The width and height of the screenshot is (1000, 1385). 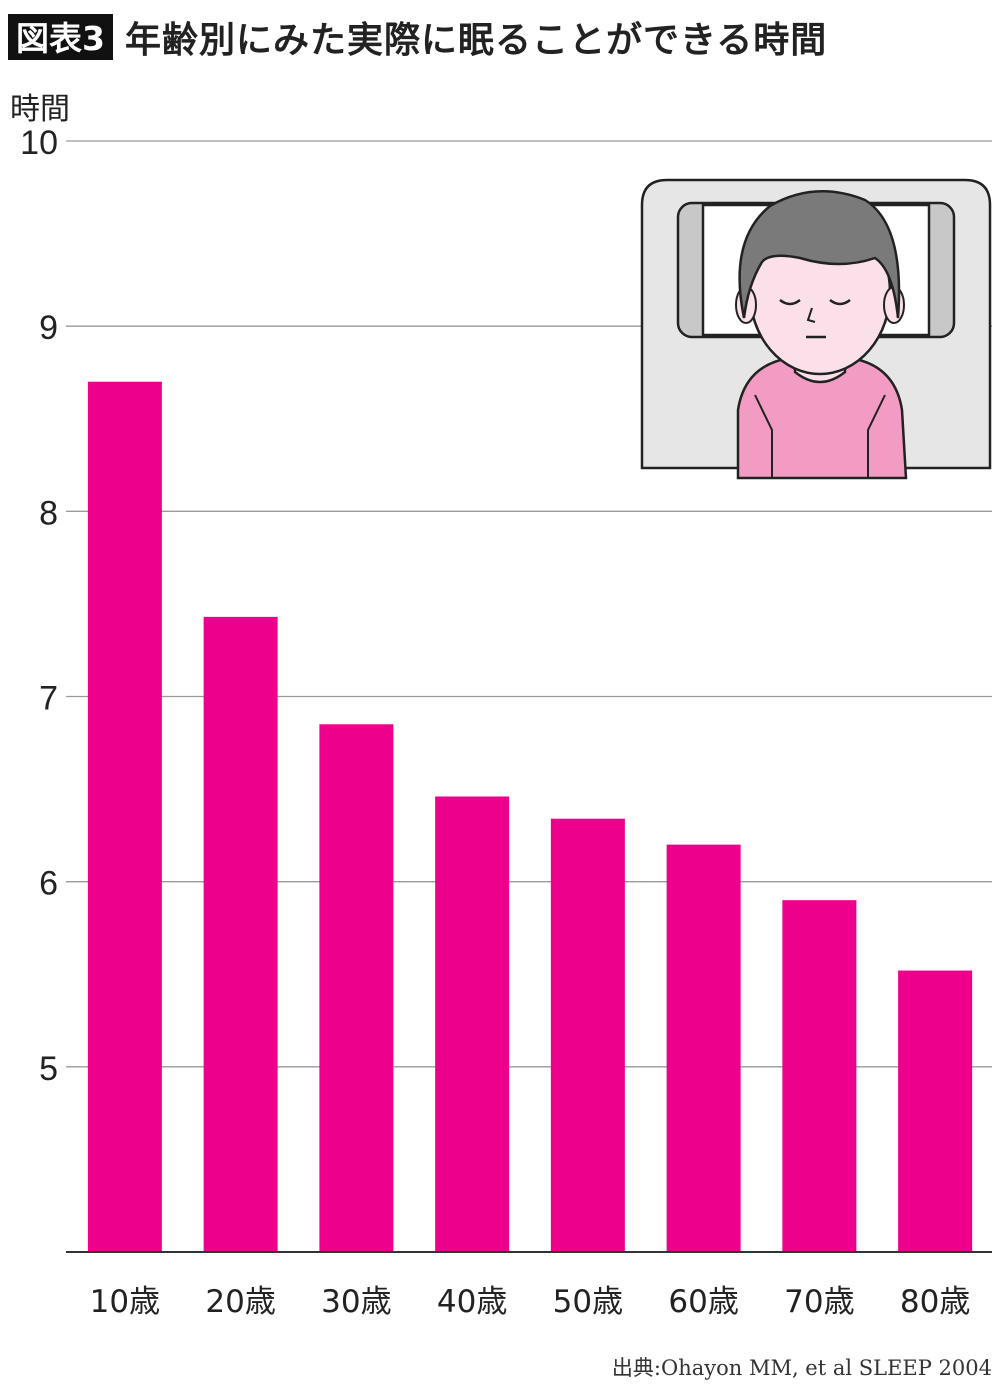 I want to click on x-tick-label: 60歳, so click(x=703, y=1302).